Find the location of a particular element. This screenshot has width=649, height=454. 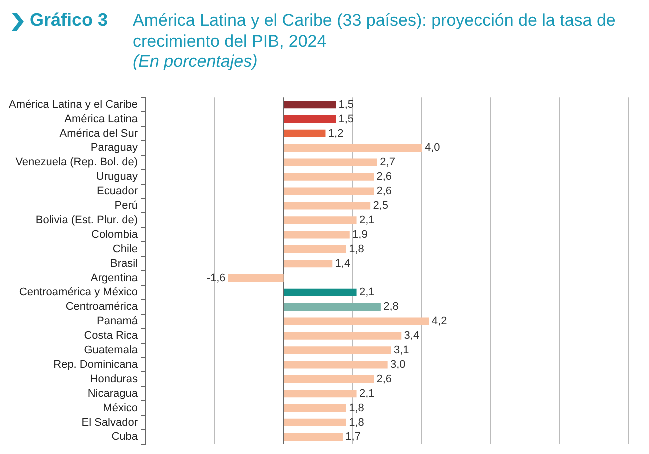

y-tick-label: Argentina is located at coordinates (114, 278).